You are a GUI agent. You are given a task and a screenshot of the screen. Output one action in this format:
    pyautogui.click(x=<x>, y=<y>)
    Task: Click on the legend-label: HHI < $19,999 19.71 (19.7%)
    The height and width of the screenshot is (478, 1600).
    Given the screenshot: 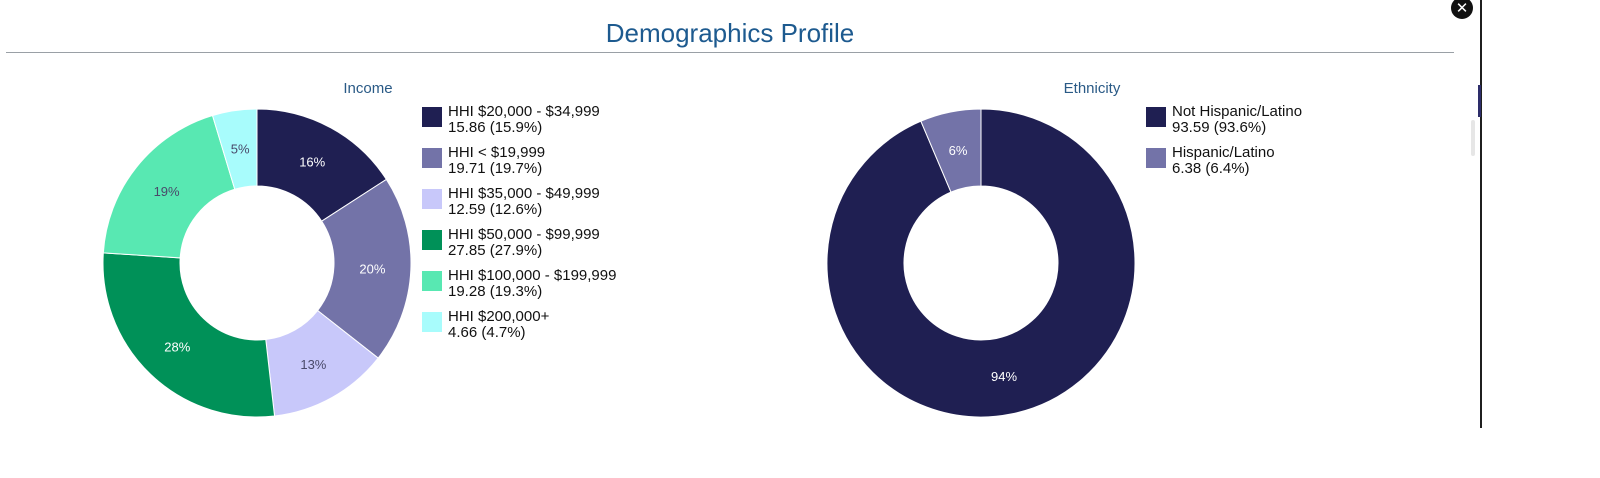 What is the action you would take?
    pyautogui.click(x=496, y=161)
    